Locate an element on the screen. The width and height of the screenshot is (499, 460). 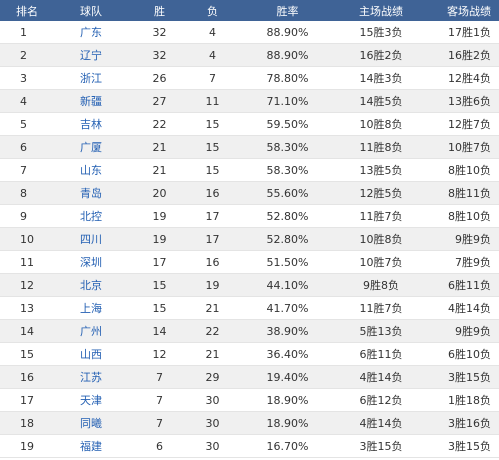
cell-rank: 2 is located at coordinates (23, 55).